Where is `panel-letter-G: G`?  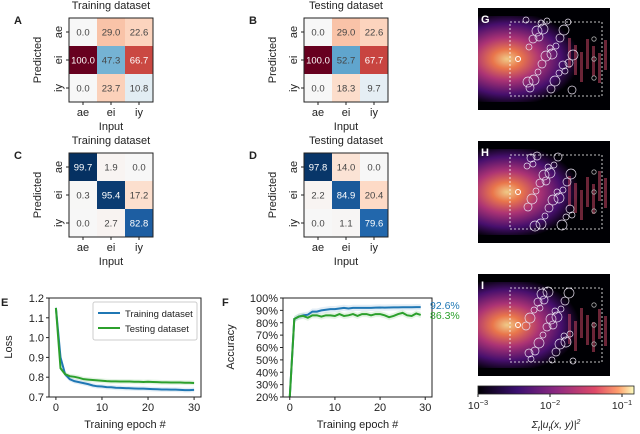
panel-letter-G: G is located at coordinates (485, 20).